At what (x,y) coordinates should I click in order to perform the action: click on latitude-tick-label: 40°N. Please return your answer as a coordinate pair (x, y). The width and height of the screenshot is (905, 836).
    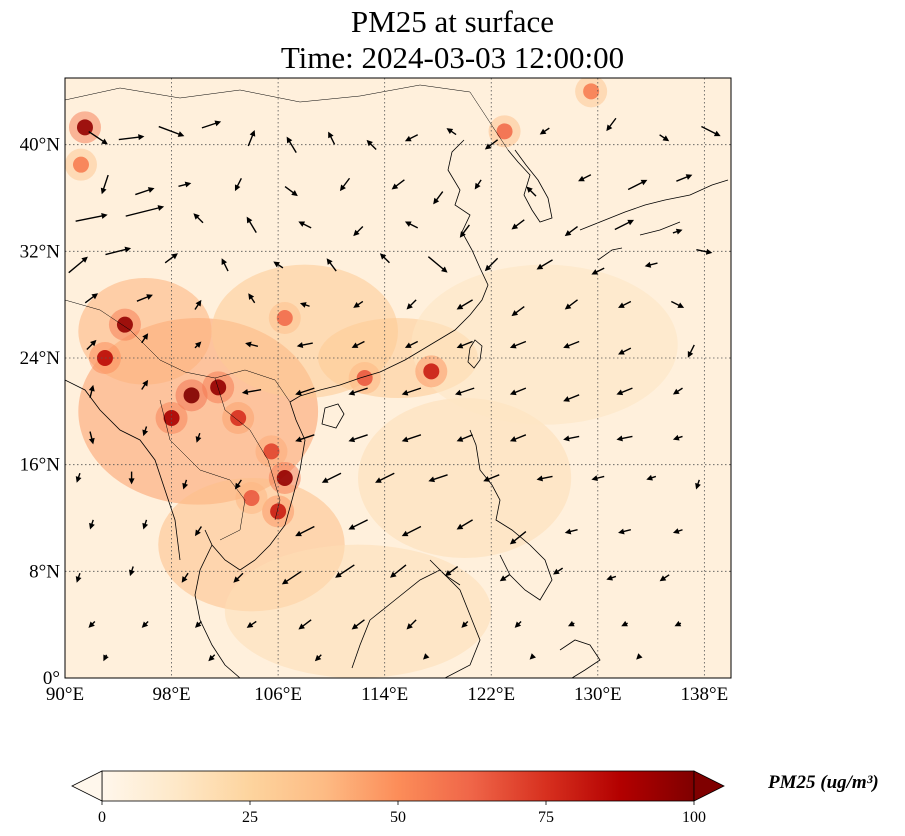
    Looking at the image, I should click on (40, 145).